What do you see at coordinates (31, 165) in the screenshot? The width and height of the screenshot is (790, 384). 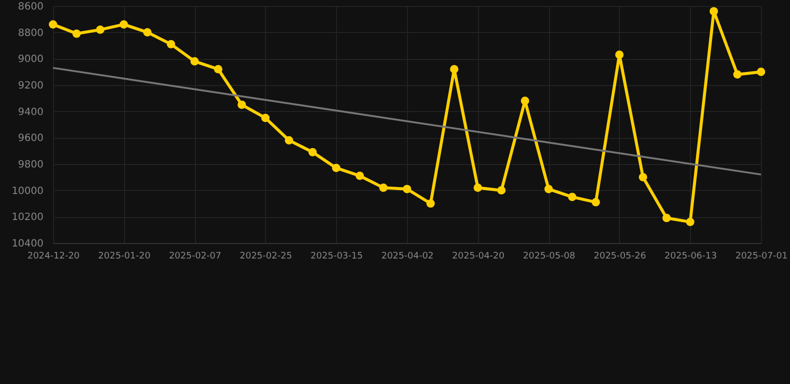 I see `y-tick-label: 9800` at bounding box center [31, 165].